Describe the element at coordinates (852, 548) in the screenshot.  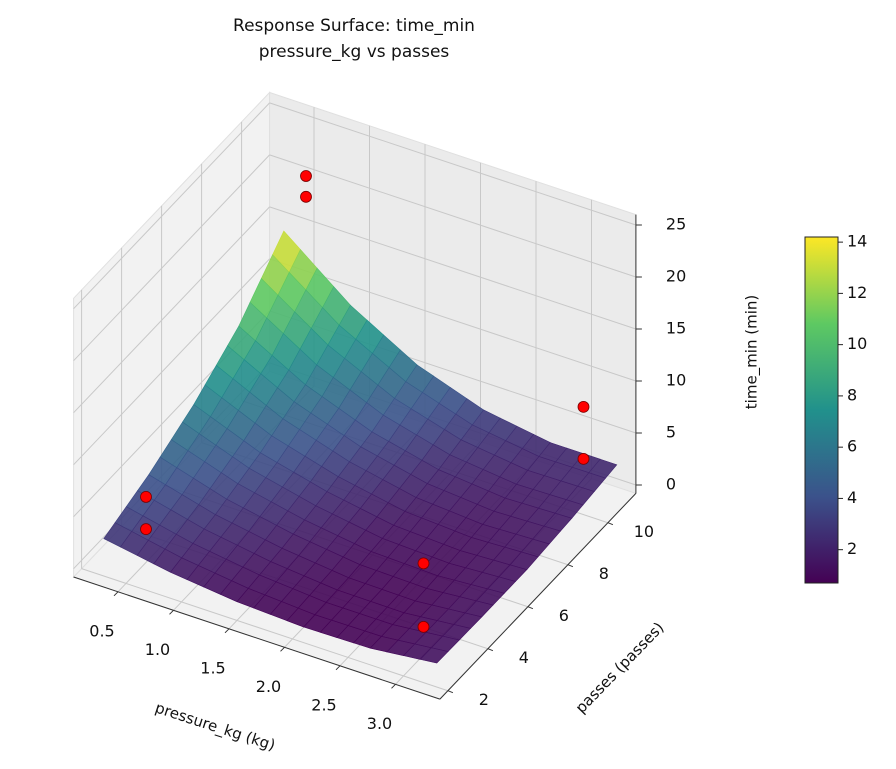
I see `colorbar-tick-label: 2` at that location.